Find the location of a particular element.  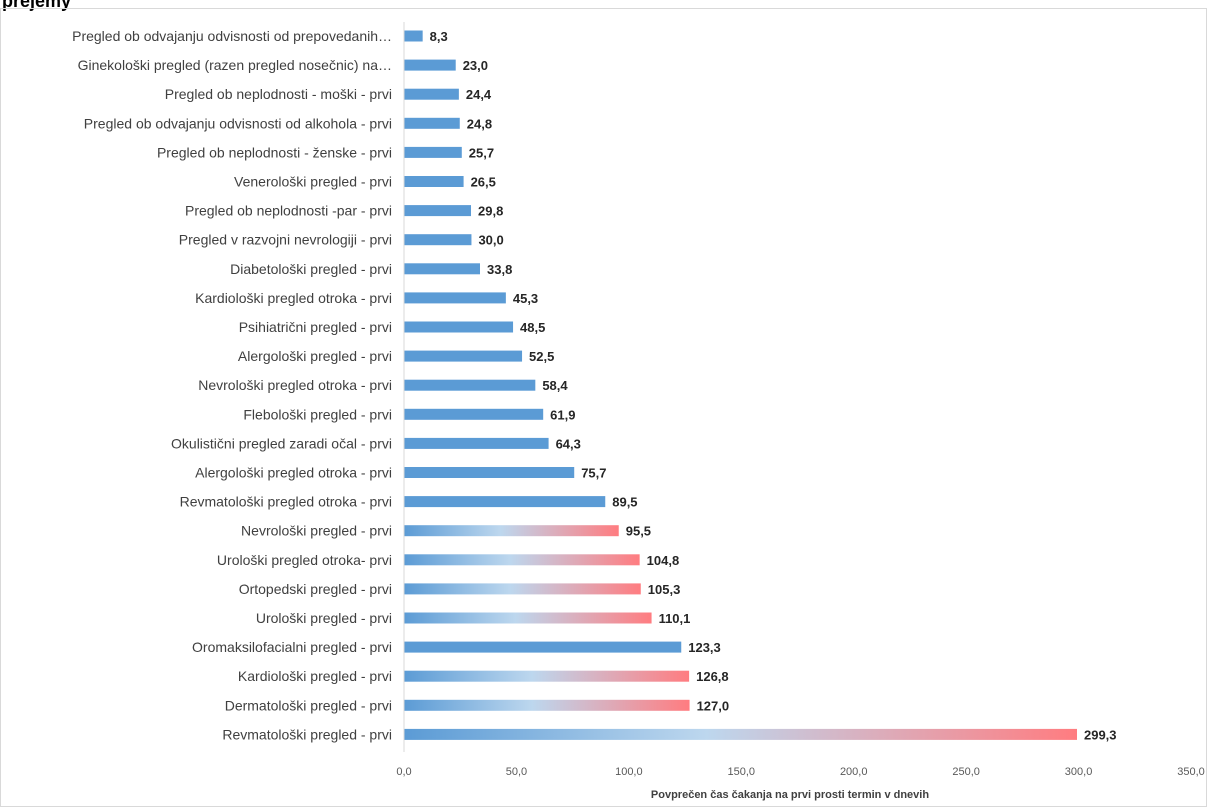

x-tick-label: 100,0 is located at coordinates (629, 772).